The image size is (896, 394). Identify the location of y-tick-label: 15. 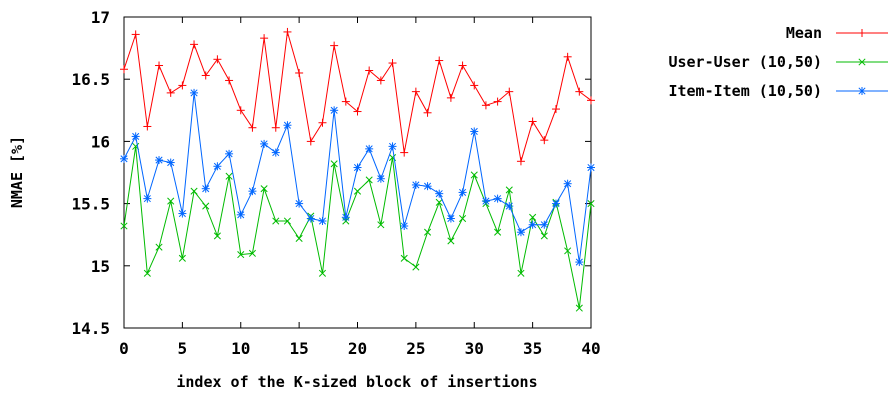
(100, 266).